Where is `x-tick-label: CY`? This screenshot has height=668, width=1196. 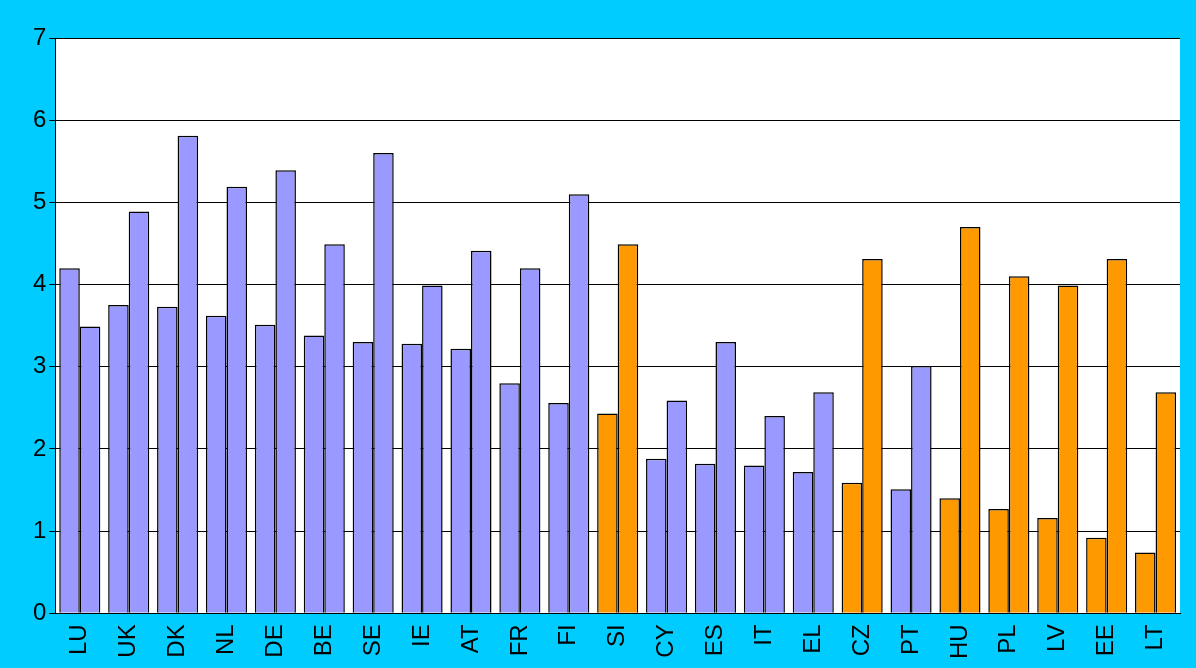
x-tick-label: CY is located at coordinates (665, 641).